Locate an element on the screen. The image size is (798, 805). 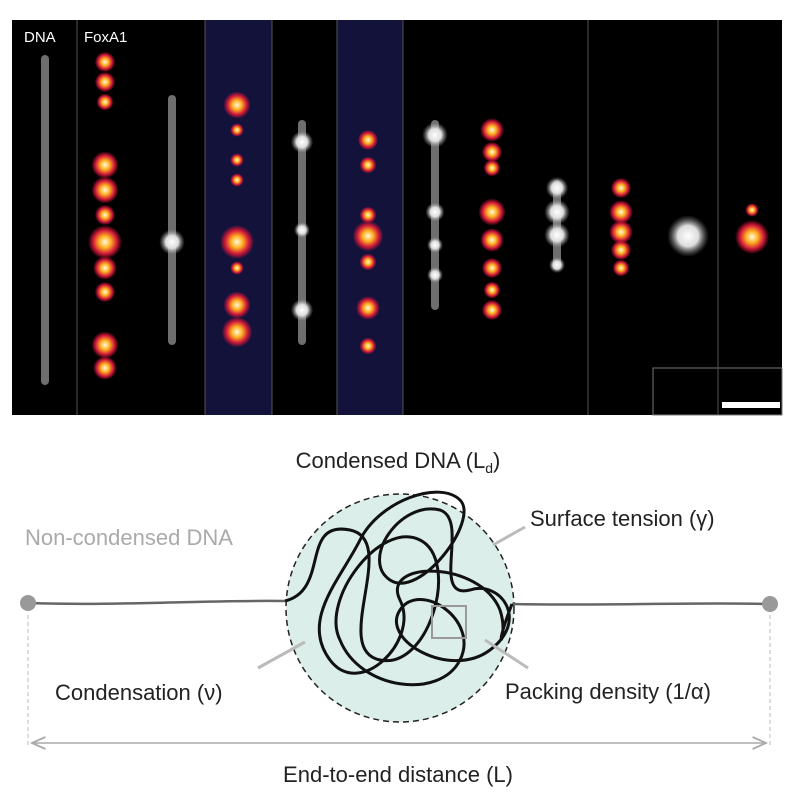
surface-tension-label: Surface tension (γ) is located at coordinates (622, 518).